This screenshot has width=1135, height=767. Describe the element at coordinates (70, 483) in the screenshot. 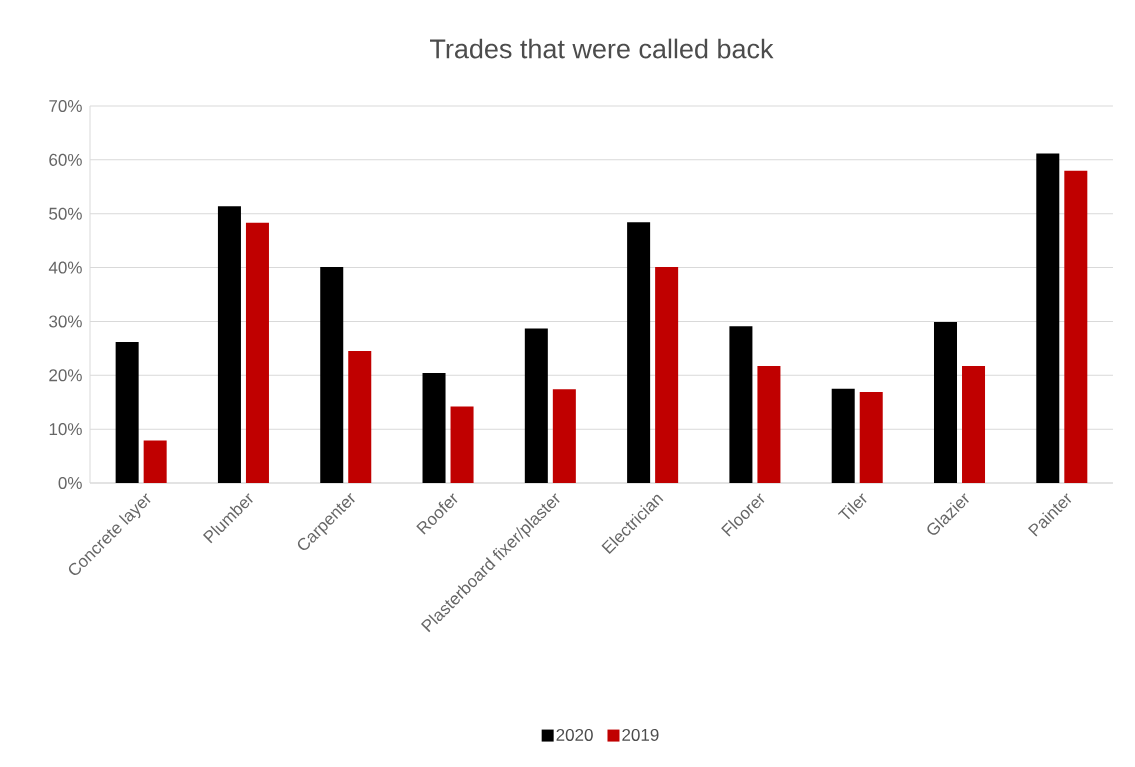

I see `y-tick-label: 0%` at that location.